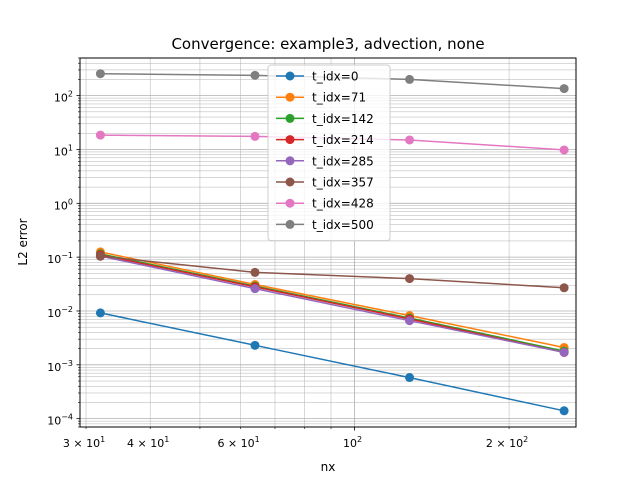 This screenshot has width=640, height=480. Describe the element at coordinates (60, 366) in the screenshot. I see `y-tick-label: 10⁻³` at that location.